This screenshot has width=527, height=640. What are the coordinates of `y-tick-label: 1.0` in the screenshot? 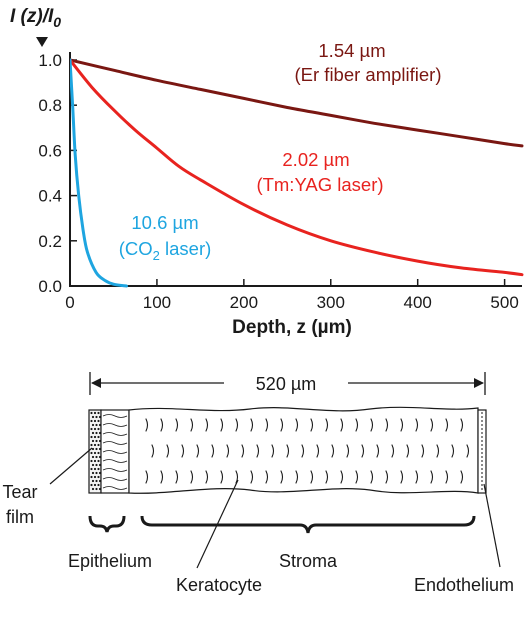 It's located at (50, 60).